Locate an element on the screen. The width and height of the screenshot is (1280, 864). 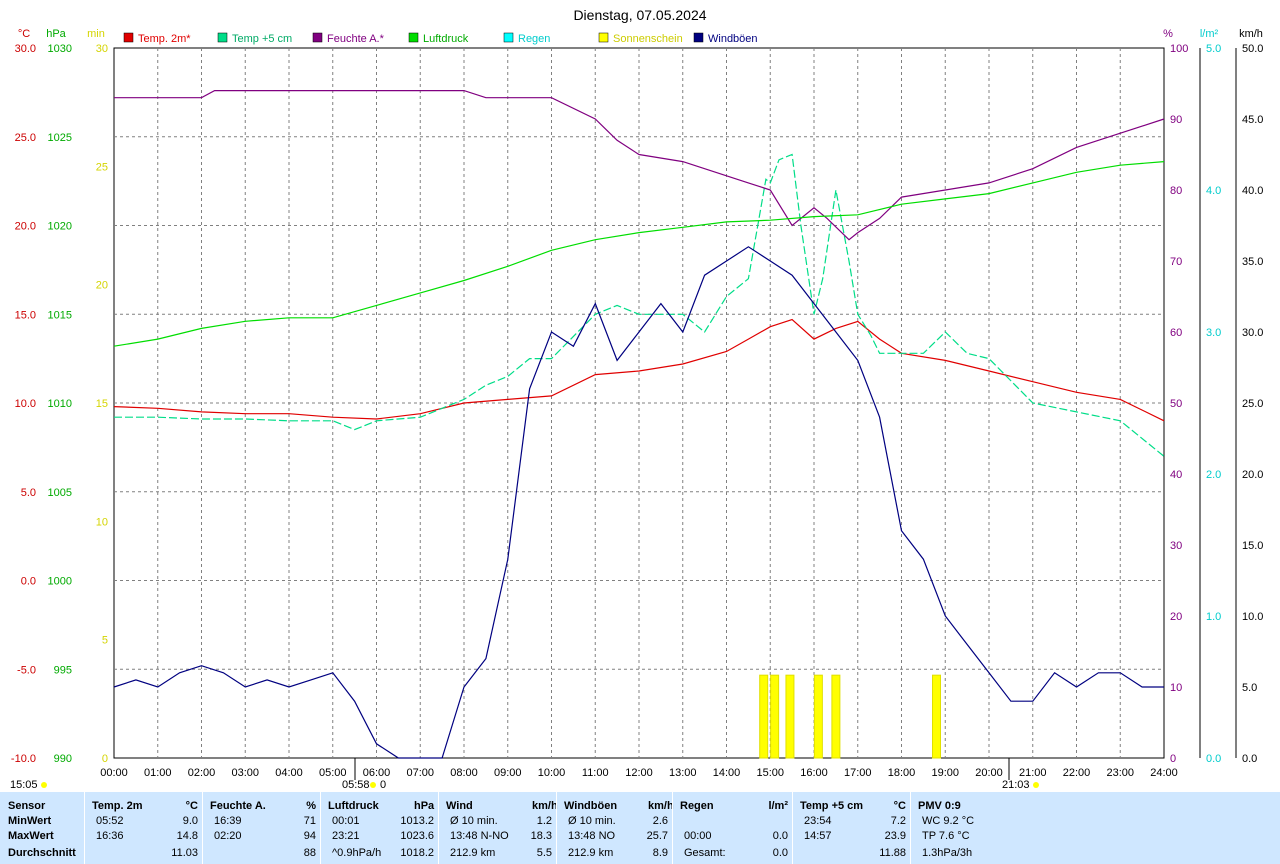
x-tick-label: 21:00 is located at coordinates (1033, 773).